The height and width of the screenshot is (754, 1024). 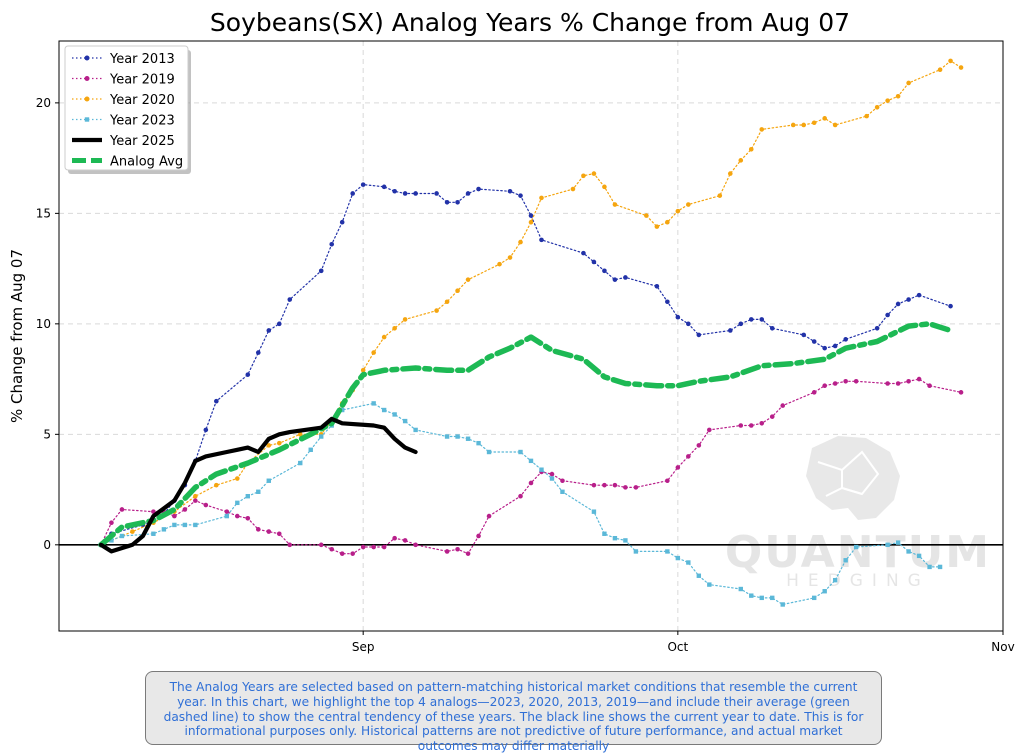 What do you see at coordinates (17, 336) in the screenshot?
I see `y-axis-label: % Change from Aug 07` at bounding box center [17, 336].